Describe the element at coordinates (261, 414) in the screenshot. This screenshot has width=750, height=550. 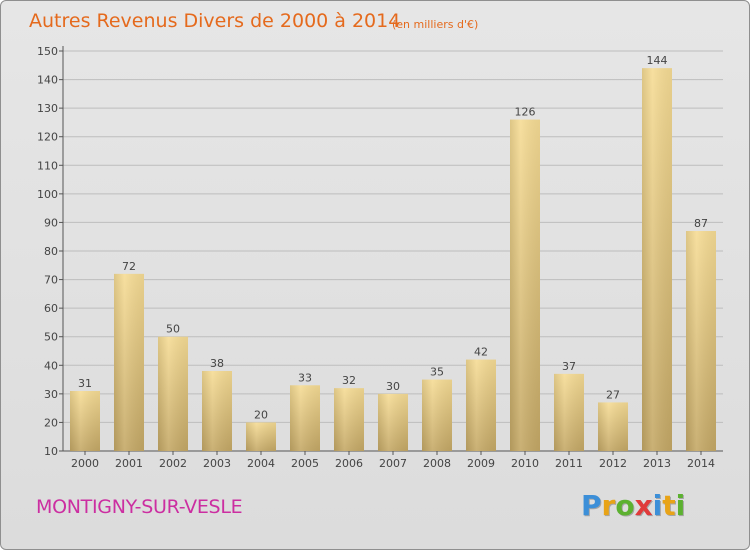
I see `data-label: 20` at that location.